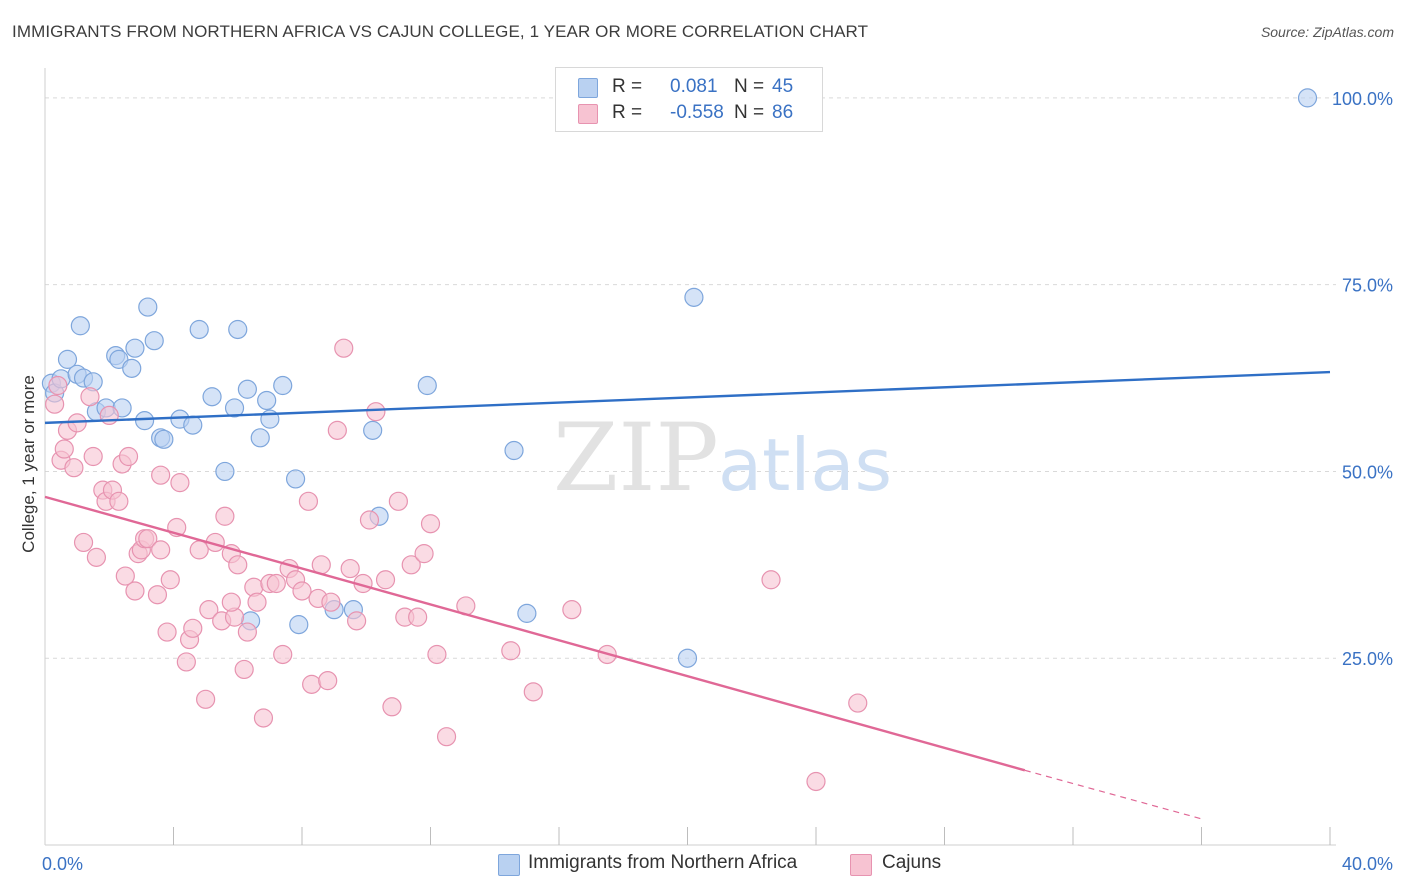 The height and width of the screenshot is (892, 1406). What do you see at coordinates (1113, 794) in the screenshot?
I see `cajuns-trend-extension` at bounding box center [1113, 794].